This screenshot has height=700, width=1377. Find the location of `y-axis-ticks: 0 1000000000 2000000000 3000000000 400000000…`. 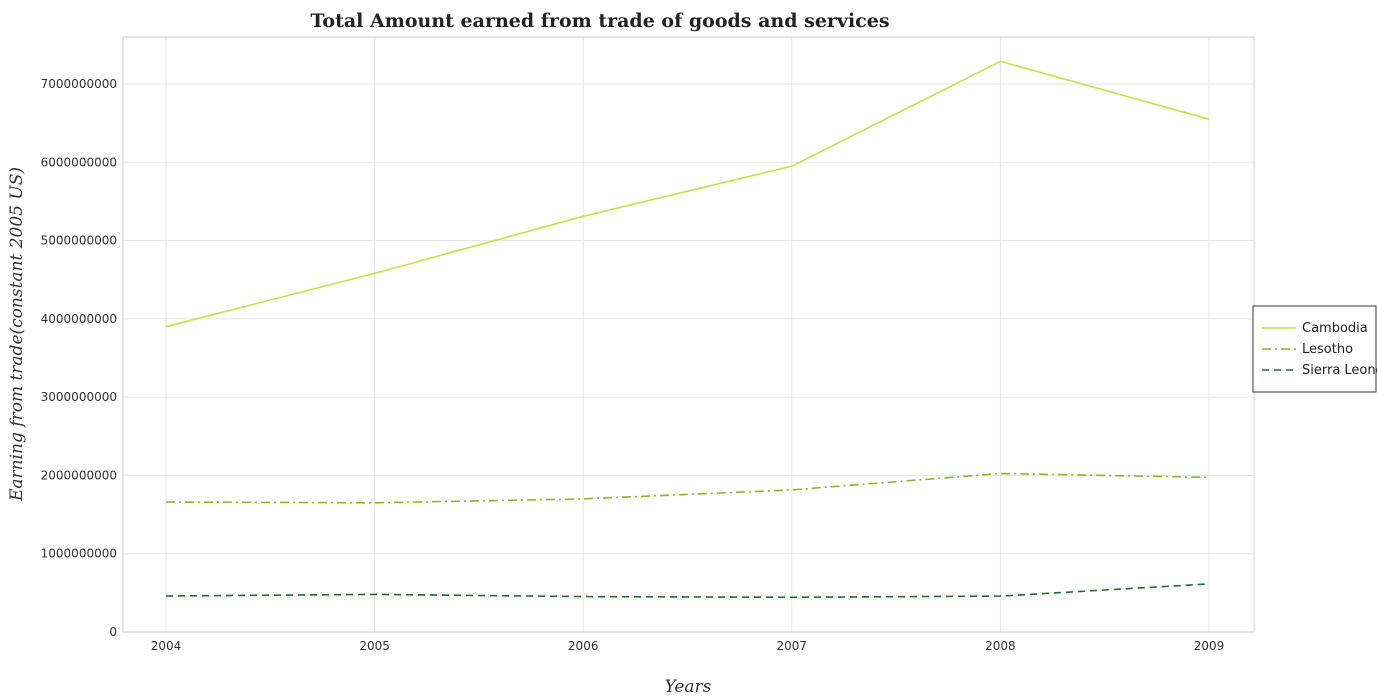

y-axis-ticks: 0 1000000000 2000000000 3000000000 400000000… is located at coordinates (79, 358).